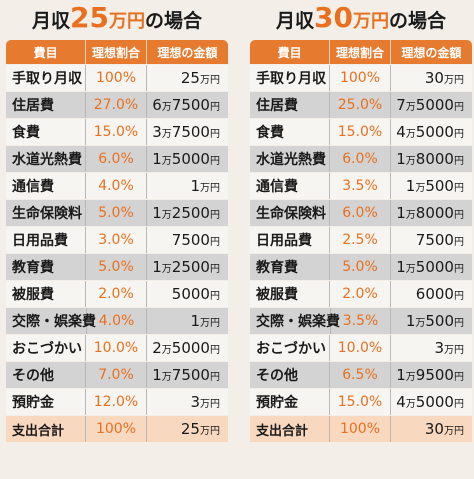 This screenshot has width=474, height=479. What do you see at coordinates (361, 159) in the screenshot?
I see `table-row: 水道光熱費 6.0% 1 万 8000 円` at bounding box center [361, 159].